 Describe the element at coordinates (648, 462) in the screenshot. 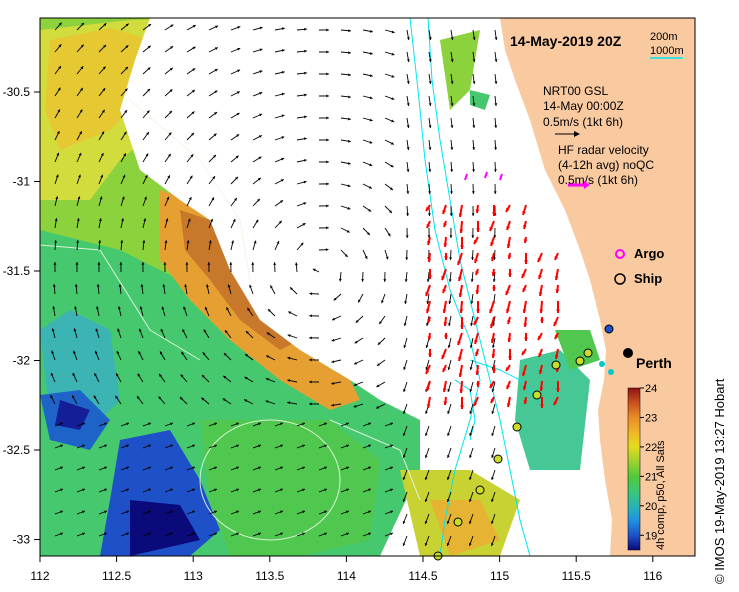

I see `colorbar-ticks: 19 20 21 22 23 24` at that location.